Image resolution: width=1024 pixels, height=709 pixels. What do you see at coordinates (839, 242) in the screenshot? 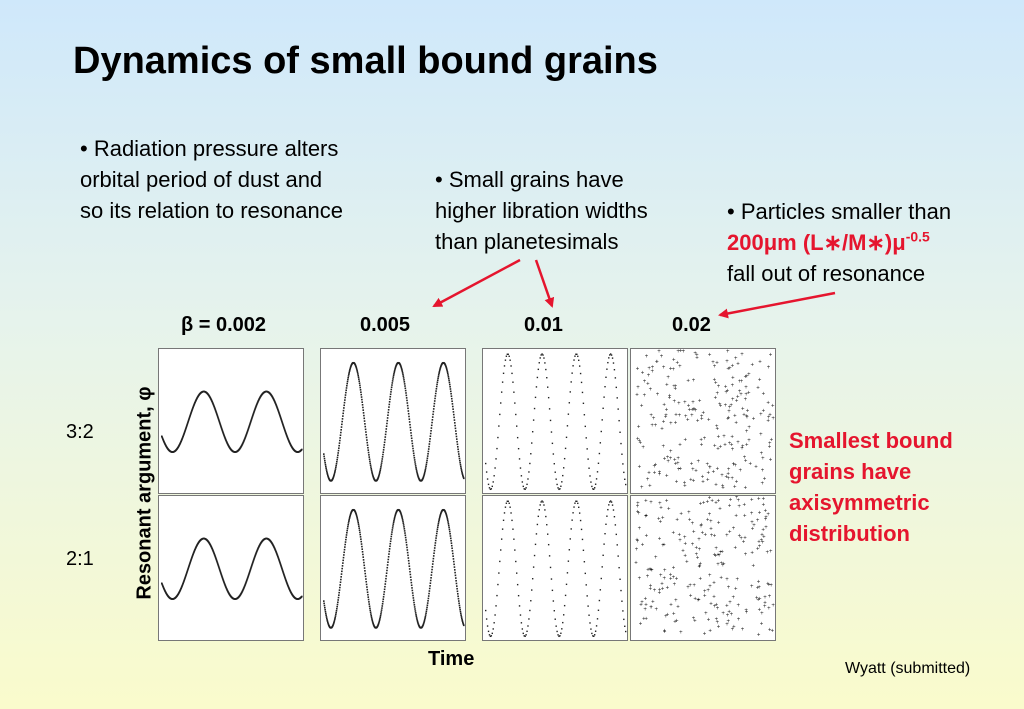
I see `size-formula: 200μm (L∗/M∗)μ-0.5` at bounding box center [839, 242].